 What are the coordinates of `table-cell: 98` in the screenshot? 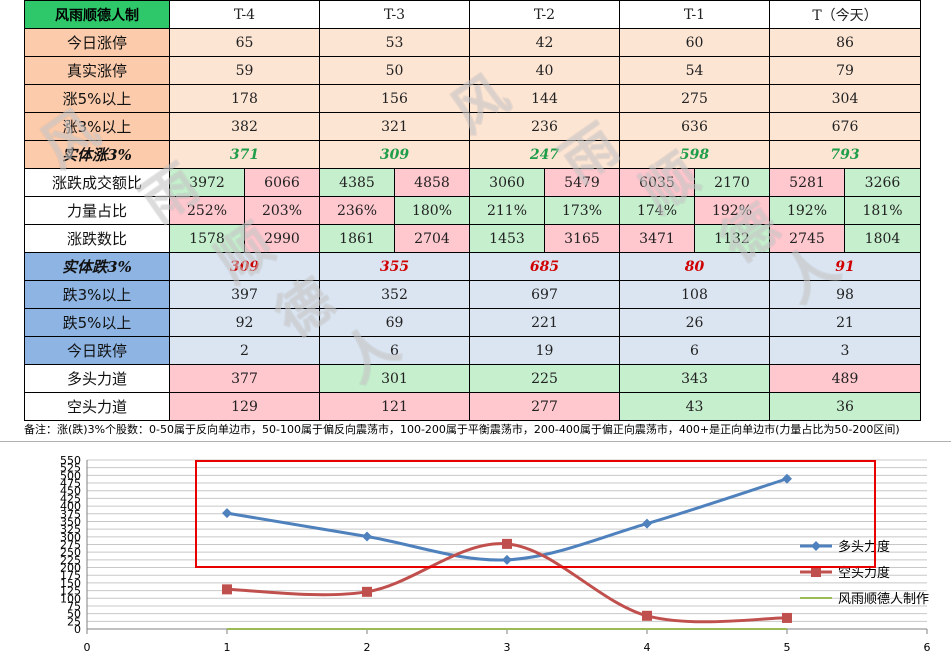 It's located at (845, 294).